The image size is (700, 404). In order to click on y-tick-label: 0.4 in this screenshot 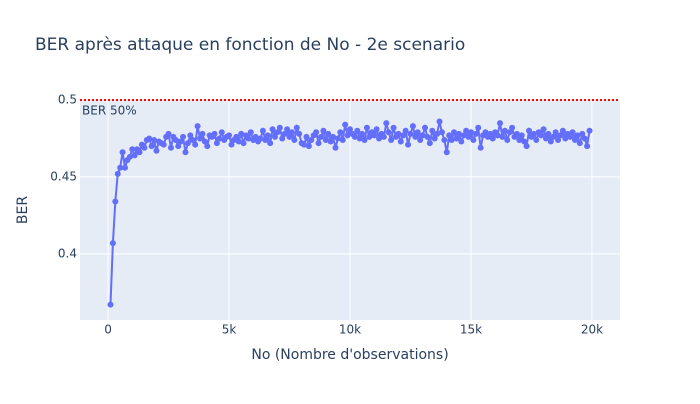, I will do `click(67, 253)`.